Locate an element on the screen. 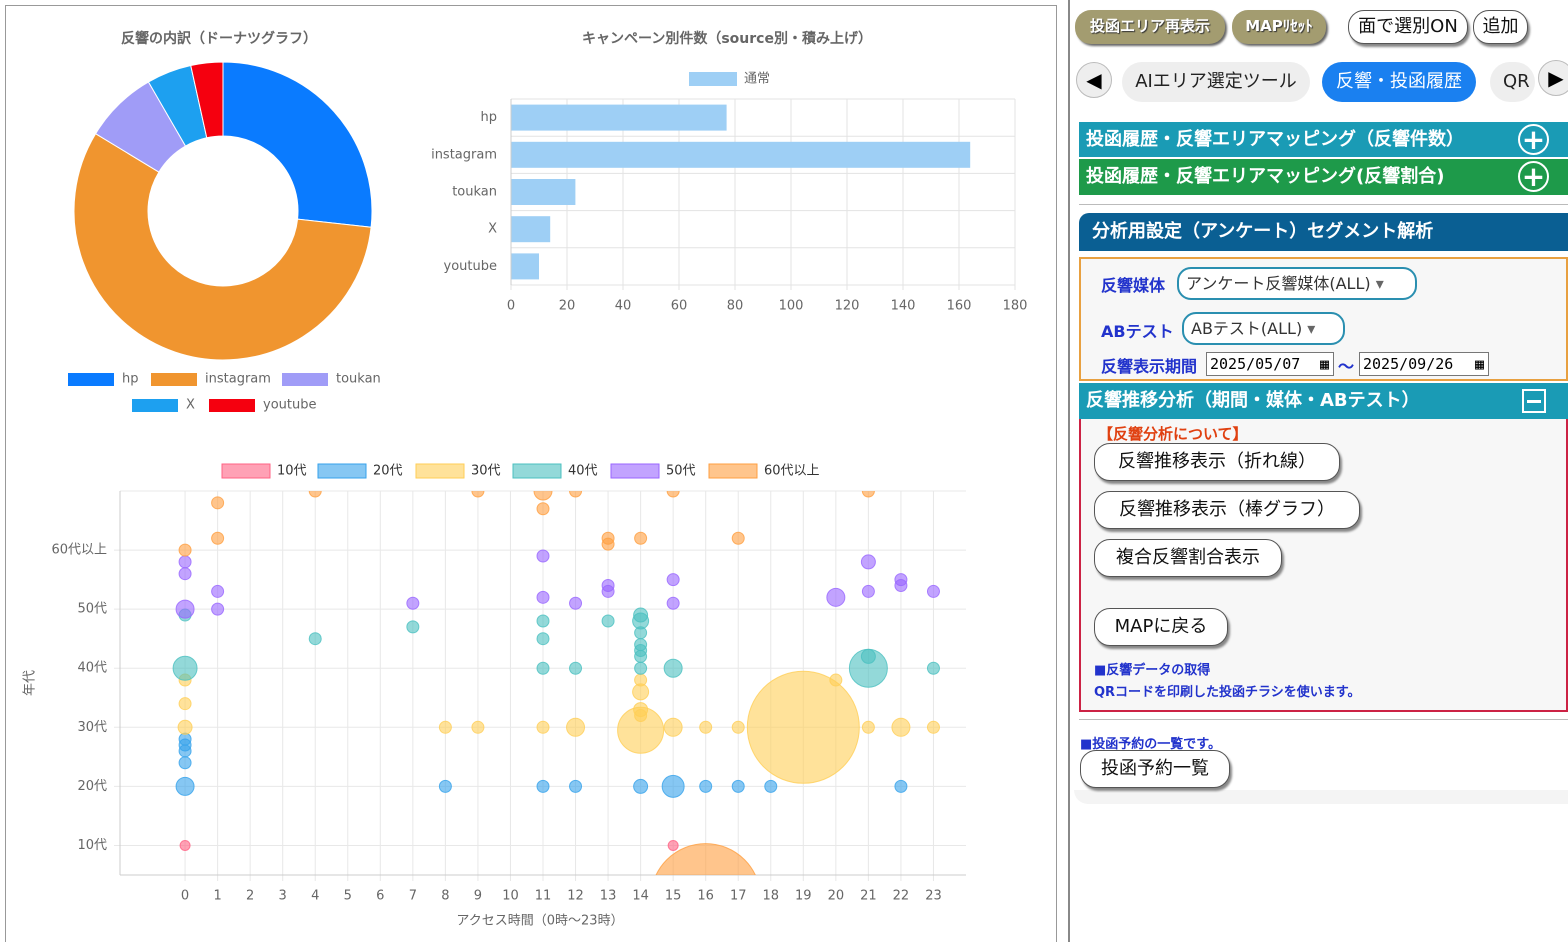 The height and width of the screenshot is (942, 1568). accordion: 投函履歴・反響エリアマッピング(反響割合) is located at coordinates (1323, 177).